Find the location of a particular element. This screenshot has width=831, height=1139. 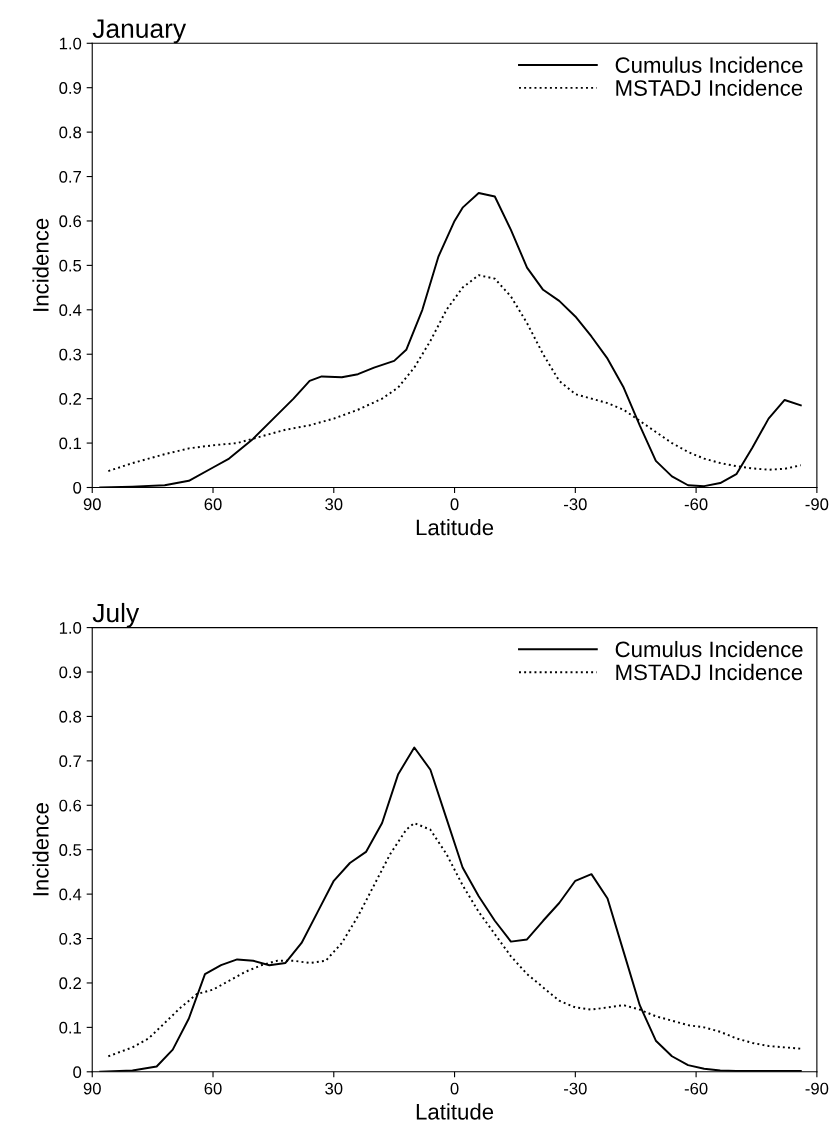

chart-title: January is located at coordinates (139, 31).